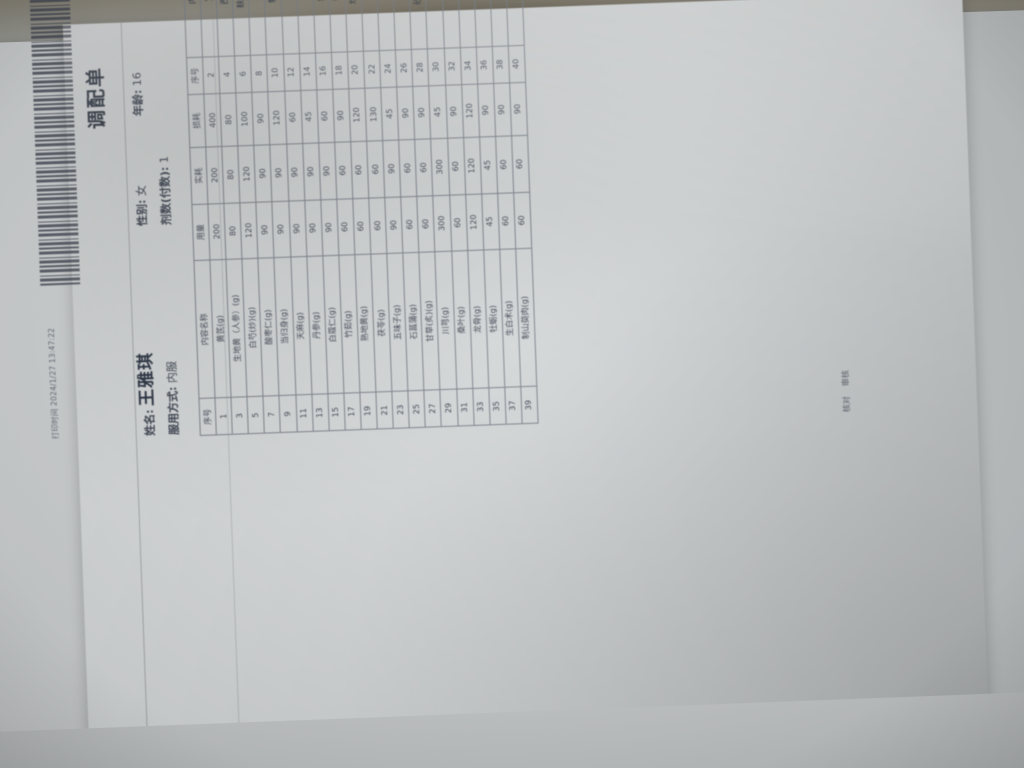 This screenshot has width=1024, height=768. Describe the element at coordinates (173, 411) in the screenshot. I see `administration-label: 服用方式:` at that location.